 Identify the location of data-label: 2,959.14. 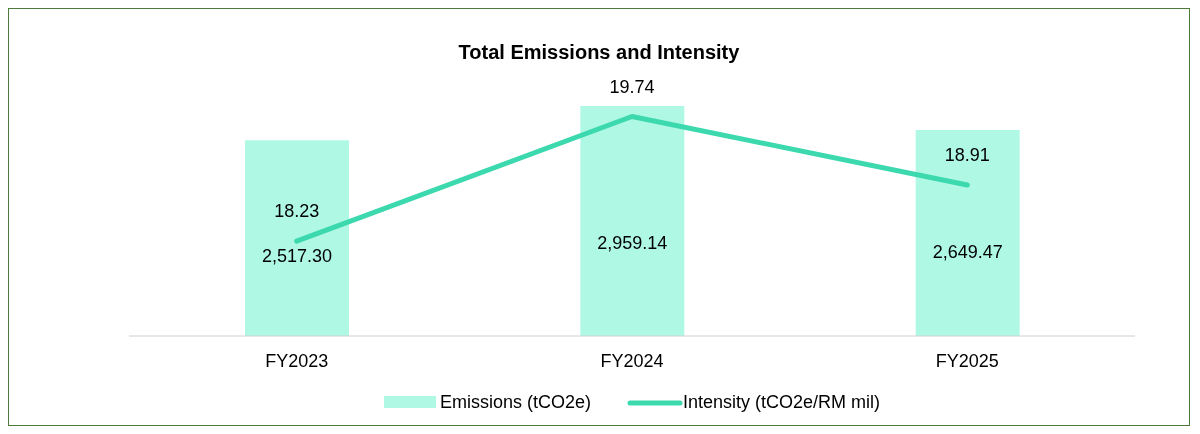
(632, 242).